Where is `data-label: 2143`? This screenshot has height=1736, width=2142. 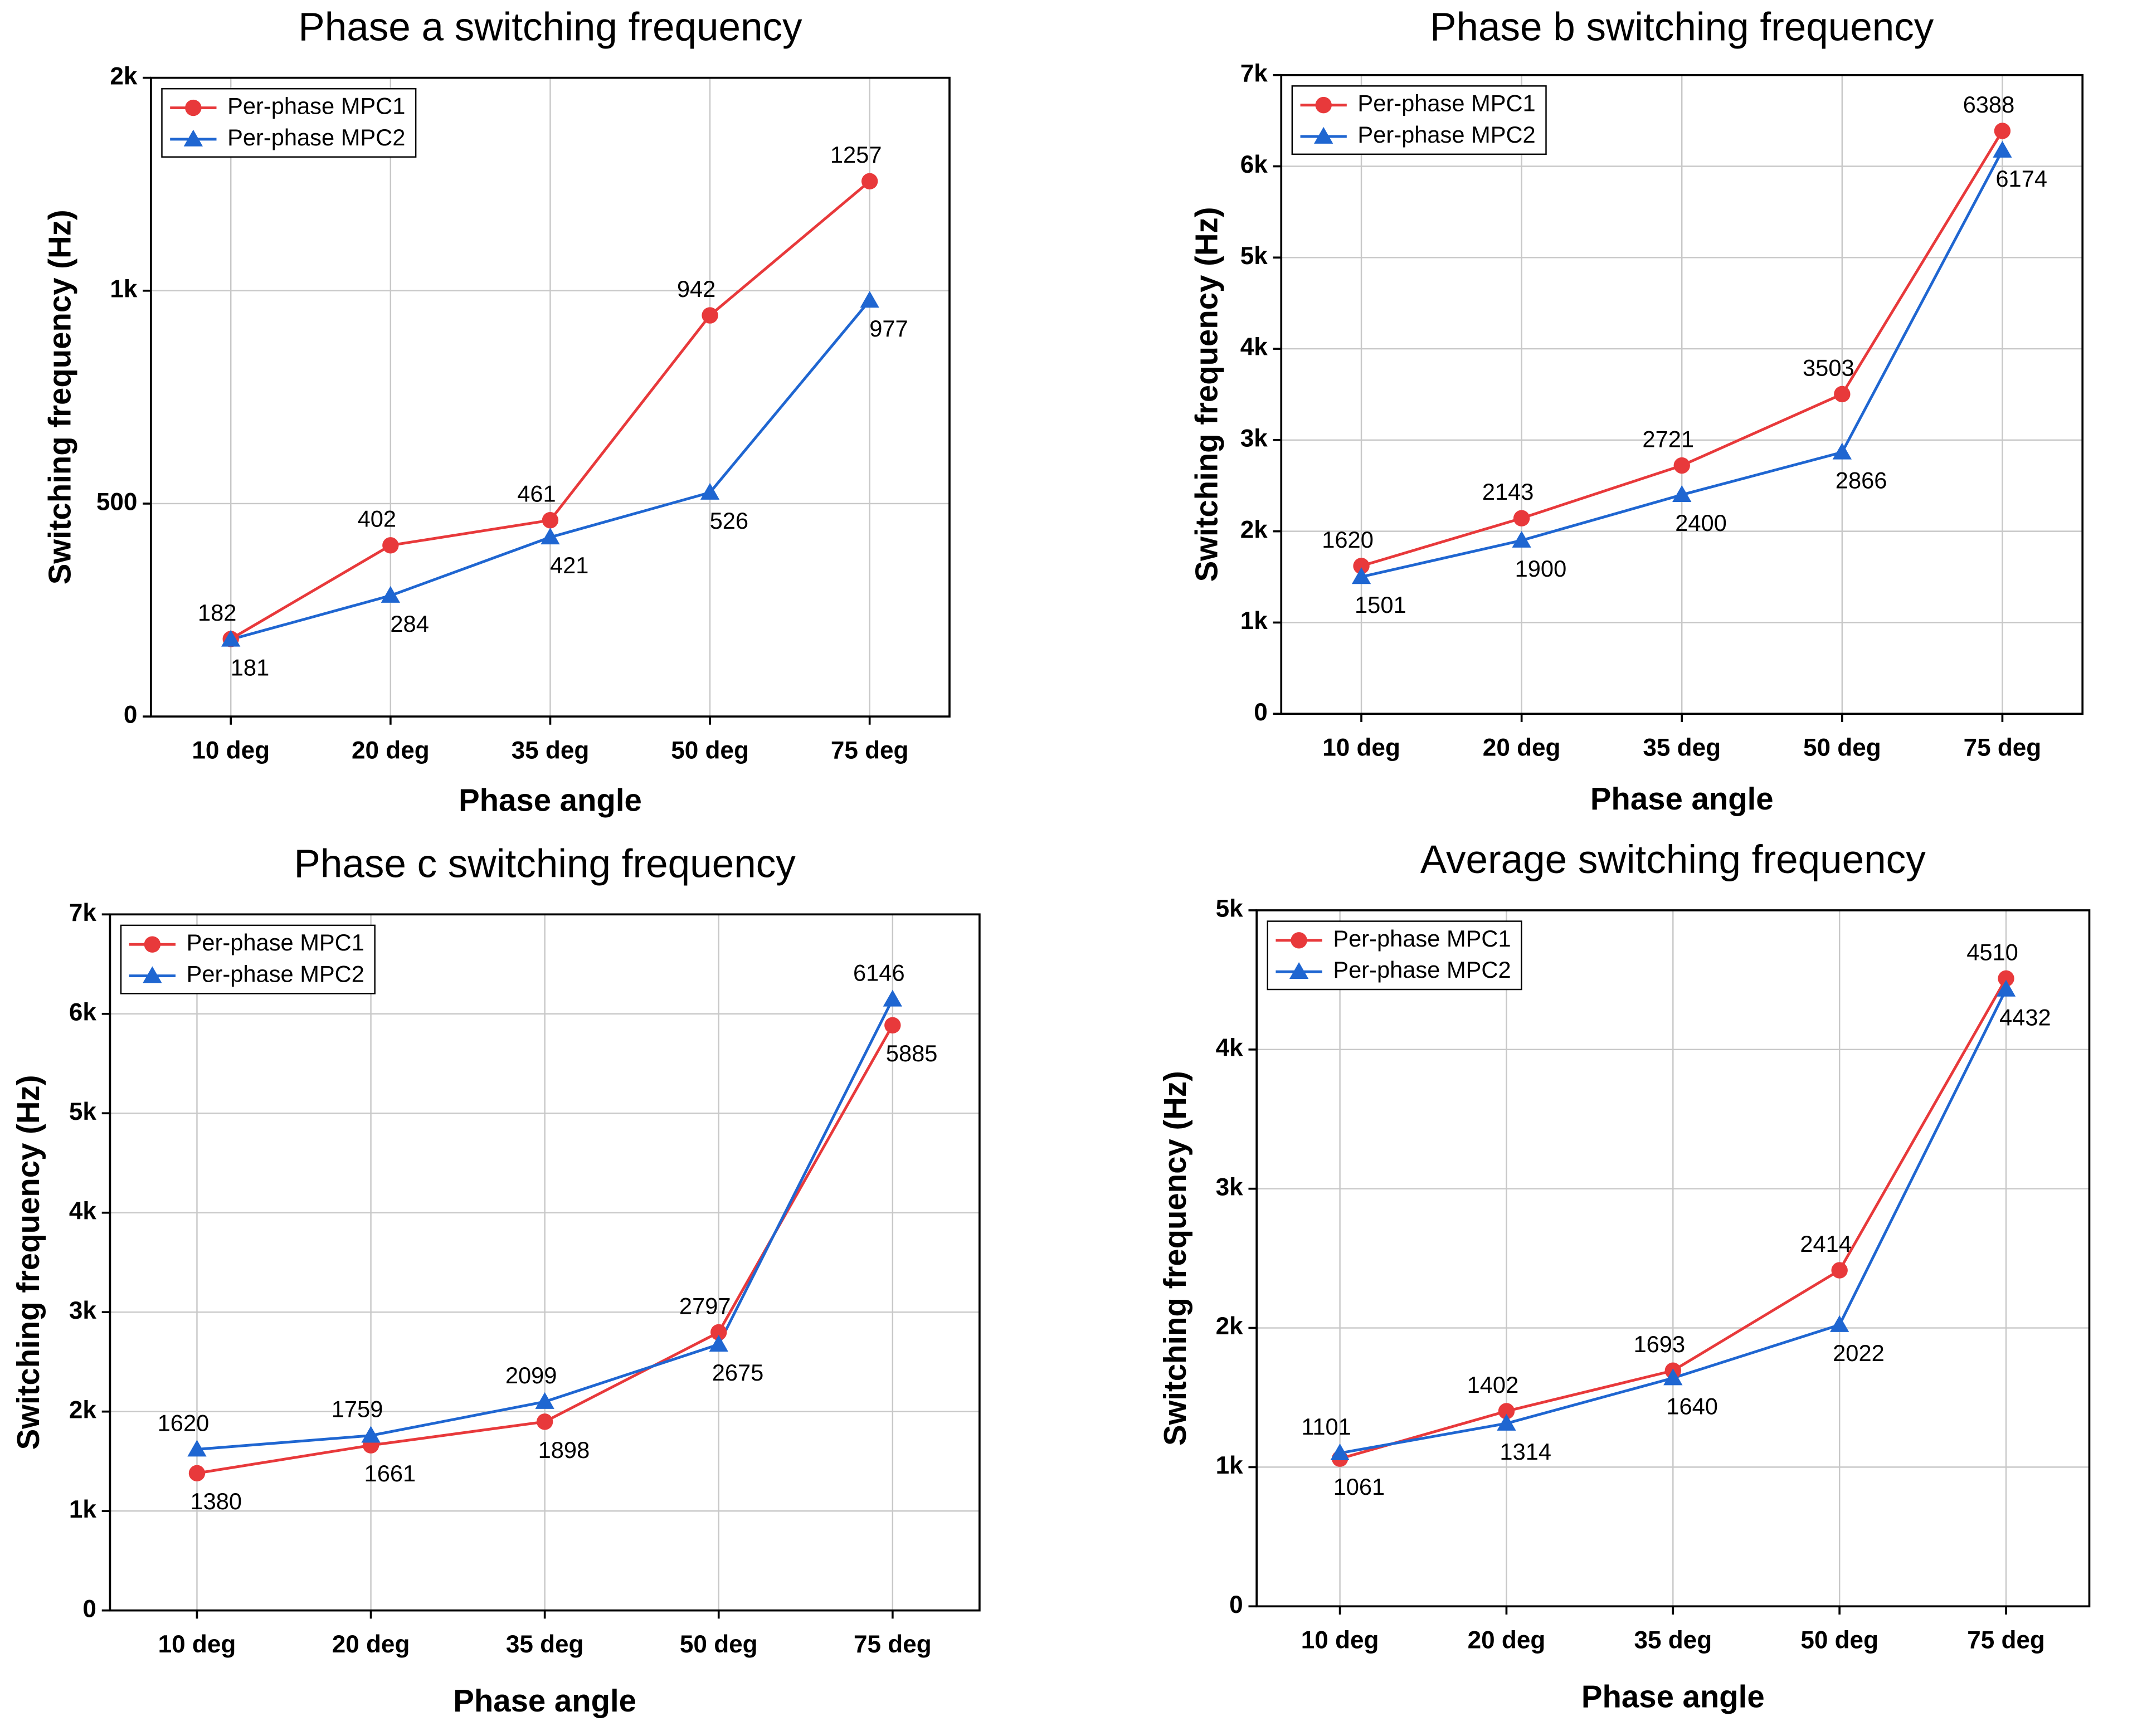
data-label: 2143 is located at coordinates (1508, 492).